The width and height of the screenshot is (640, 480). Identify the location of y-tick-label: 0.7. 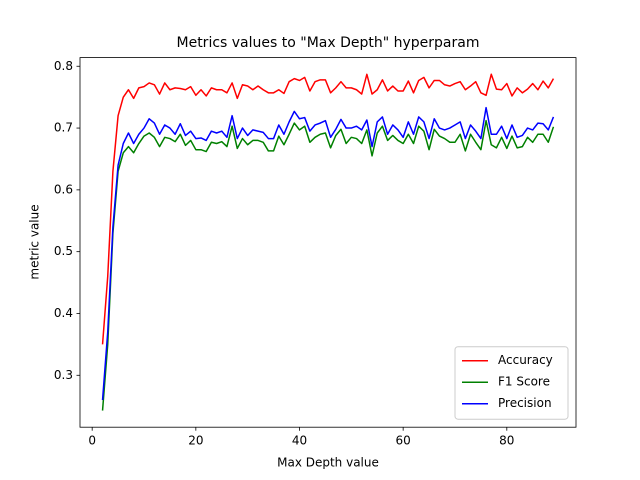
(63, 128).